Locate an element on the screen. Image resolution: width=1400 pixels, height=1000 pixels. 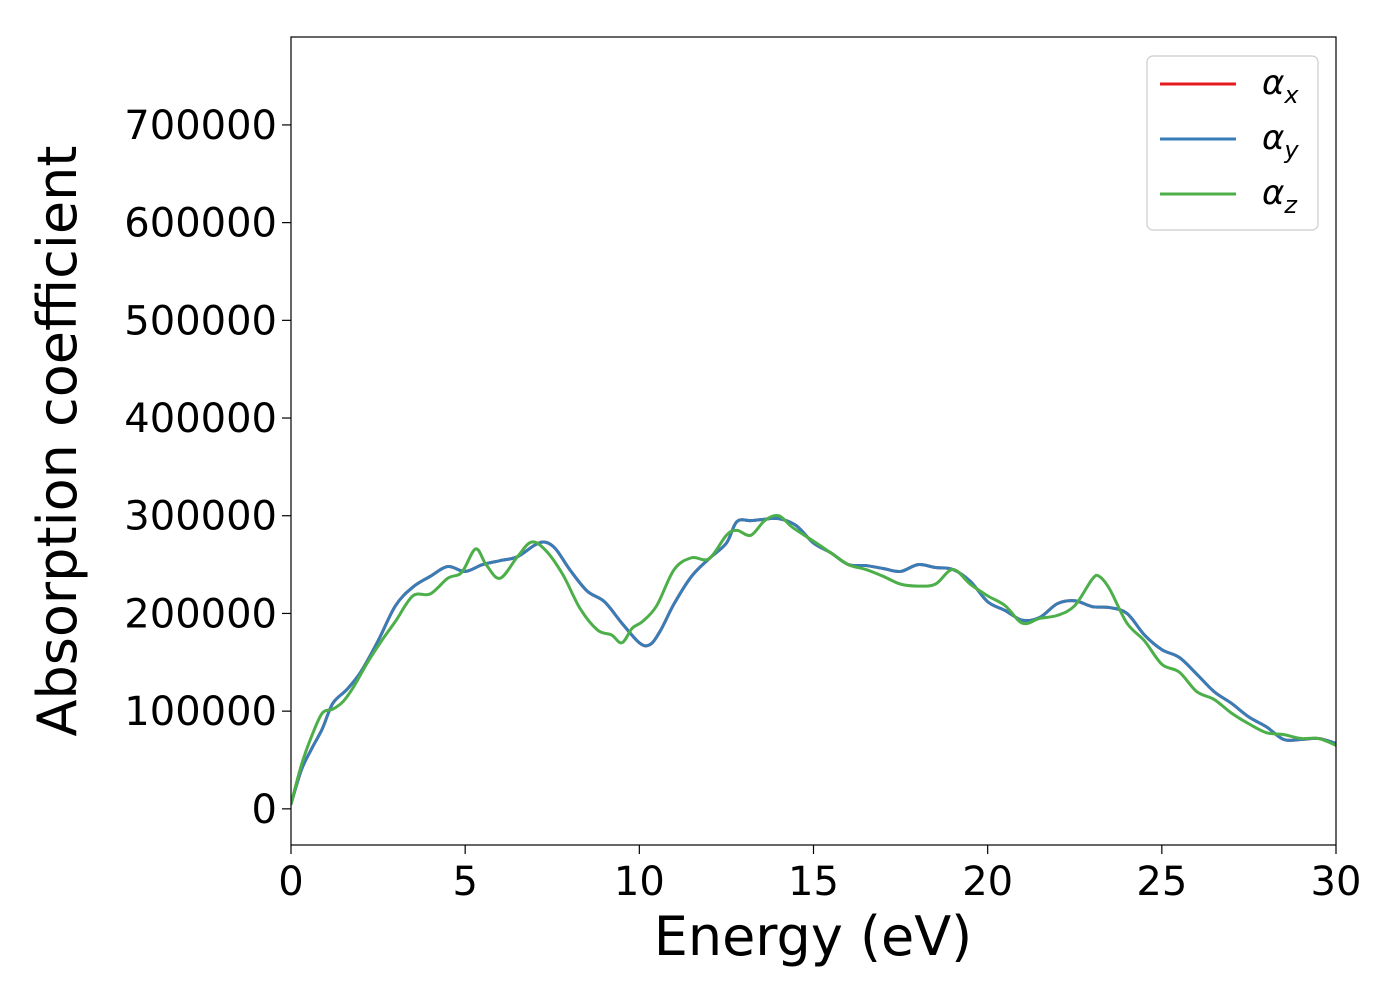
y-tick-label: 400000 is located at coordinates (200, 419).